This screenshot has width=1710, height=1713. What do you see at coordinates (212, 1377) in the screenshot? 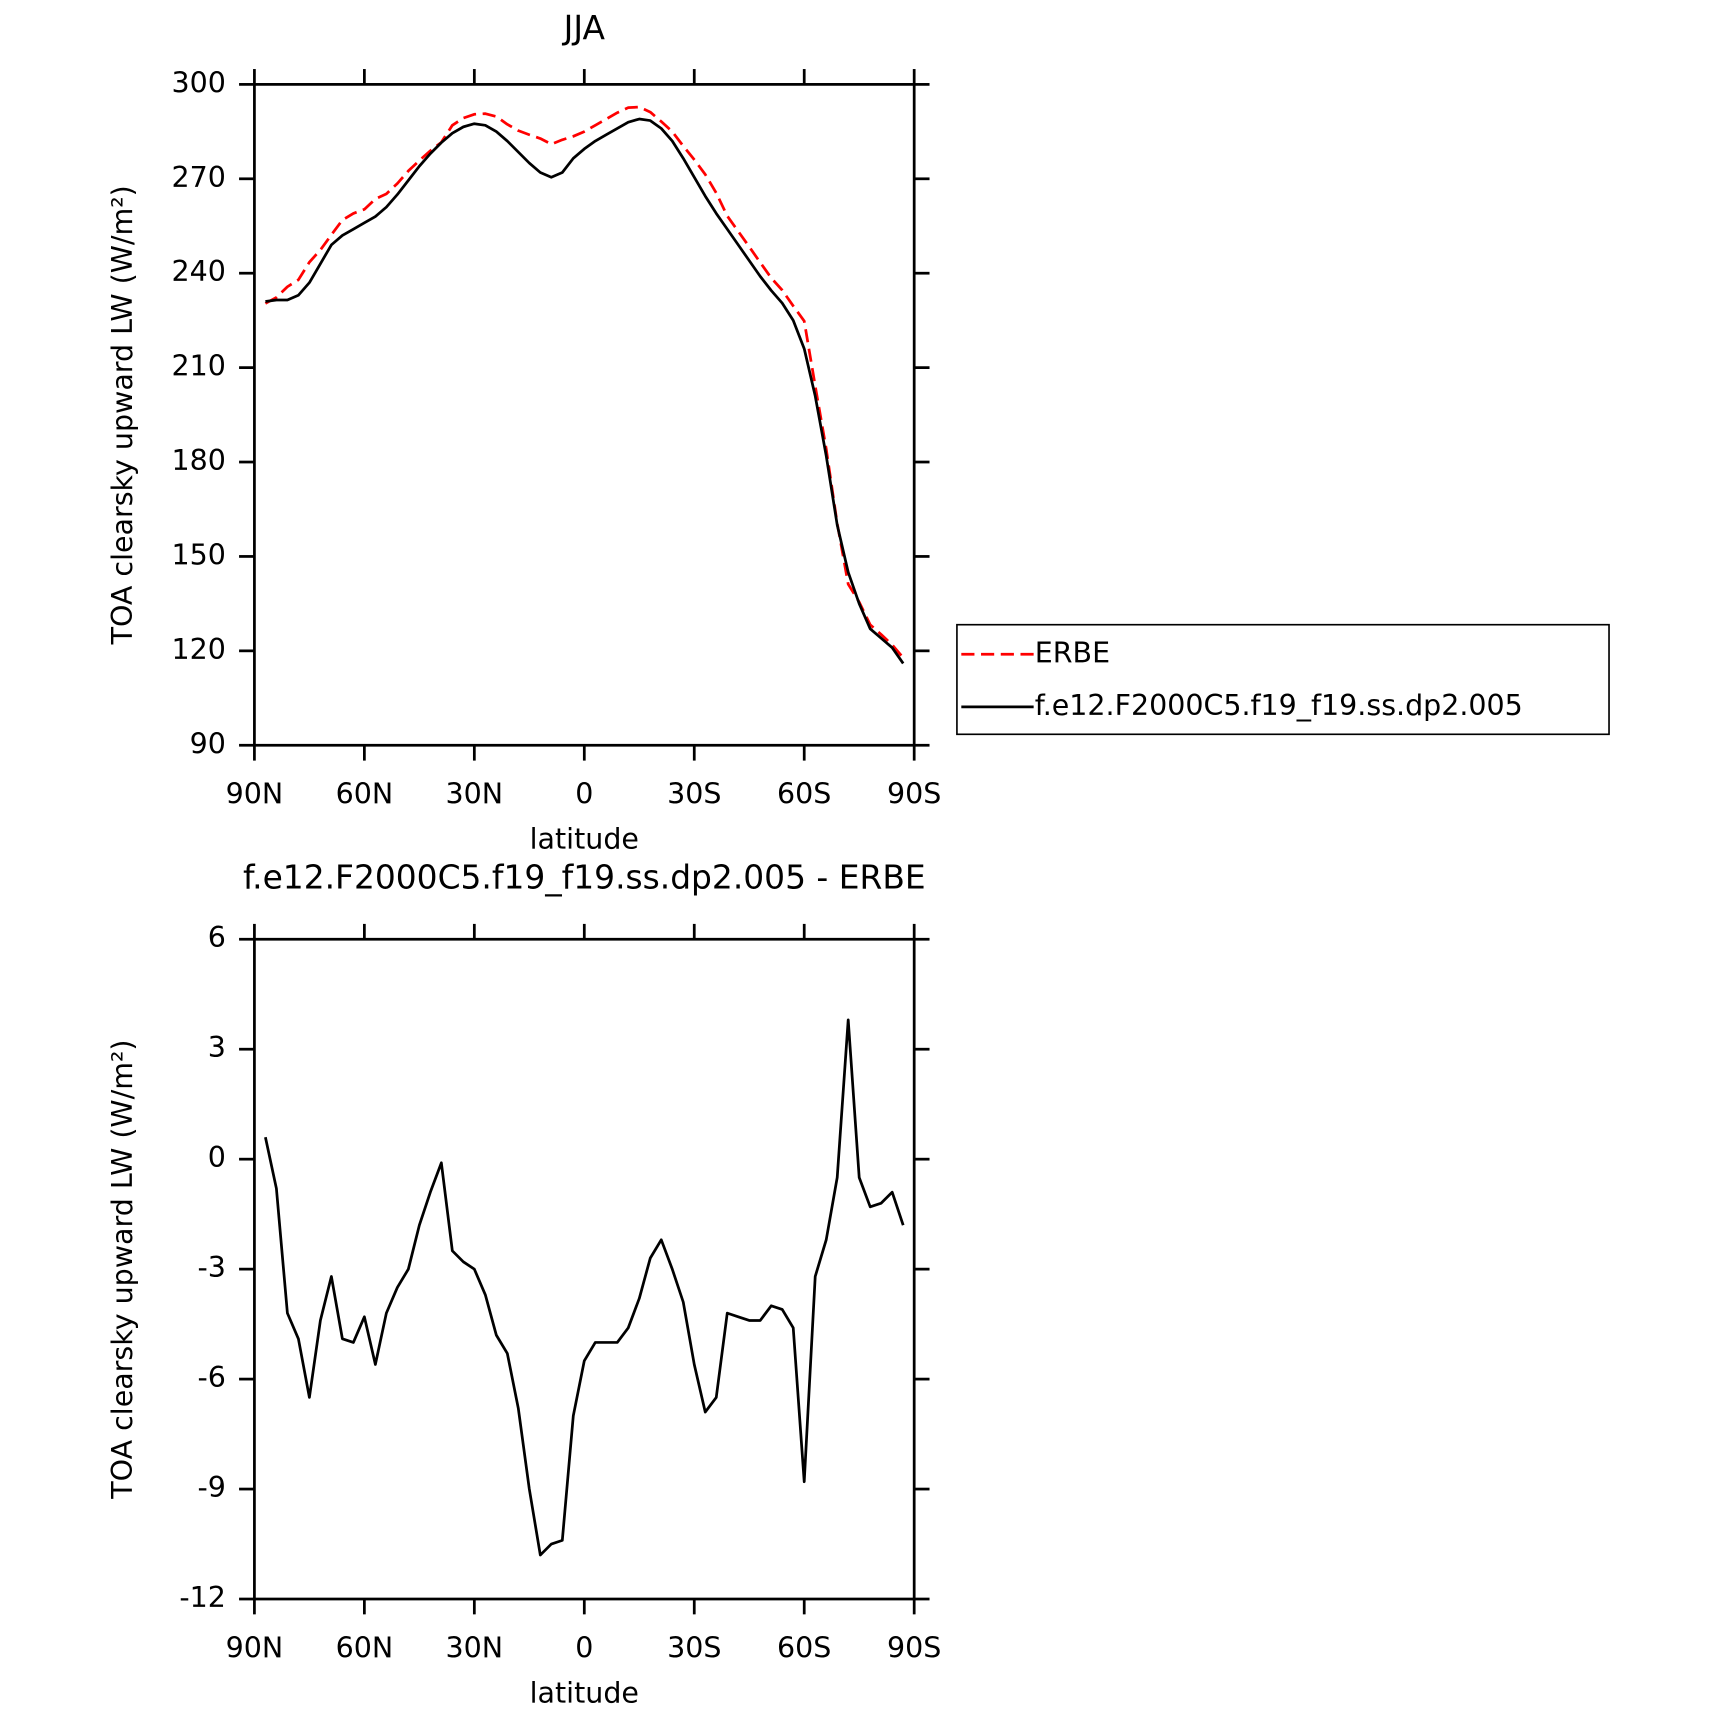
I see `y-tick-label: -6` at bounding box center [212, 1377].